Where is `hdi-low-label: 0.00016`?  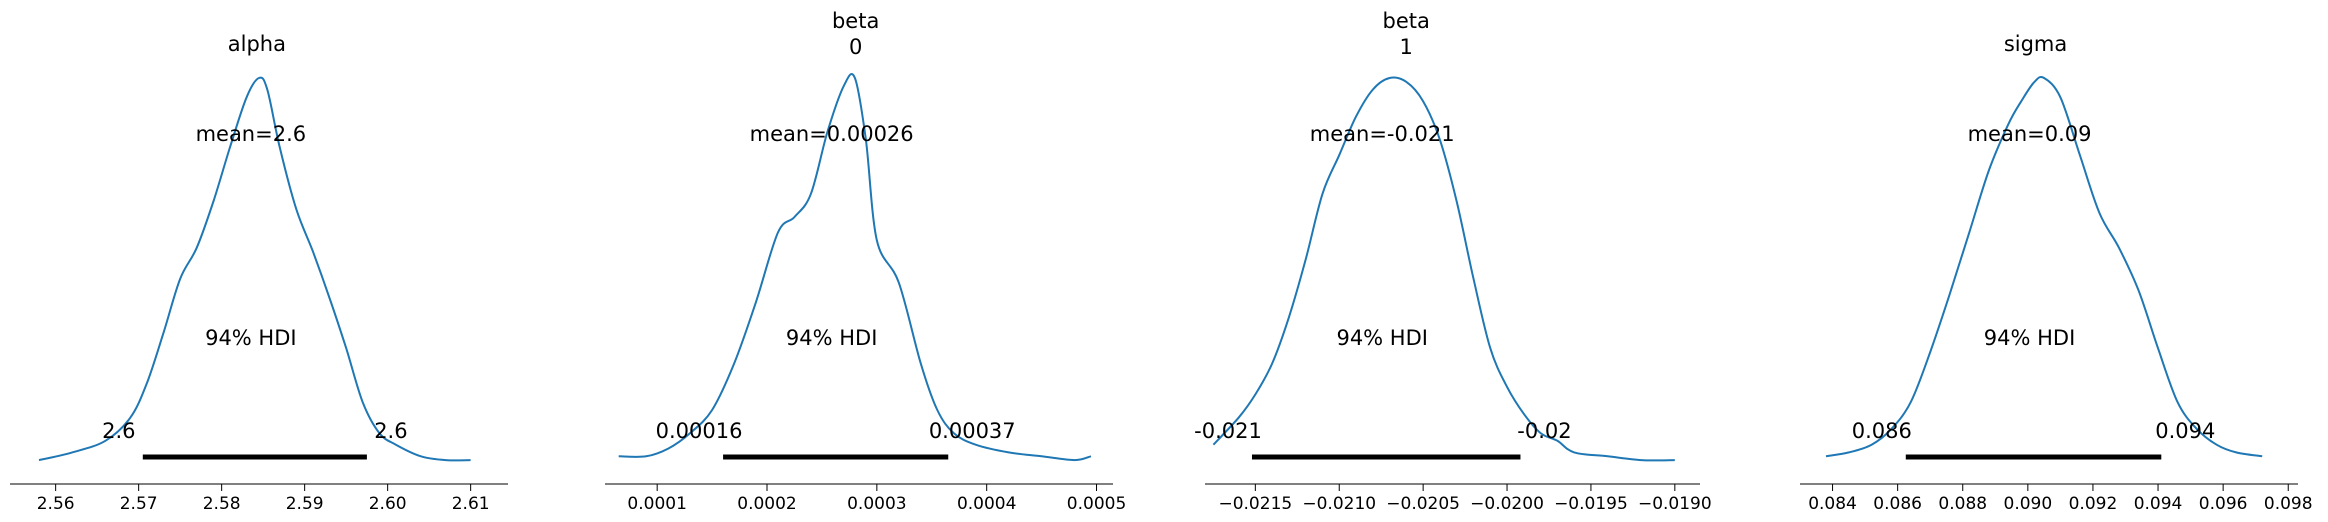 hdi-low-label: 0.00016 is located at coordinates (699, 431).